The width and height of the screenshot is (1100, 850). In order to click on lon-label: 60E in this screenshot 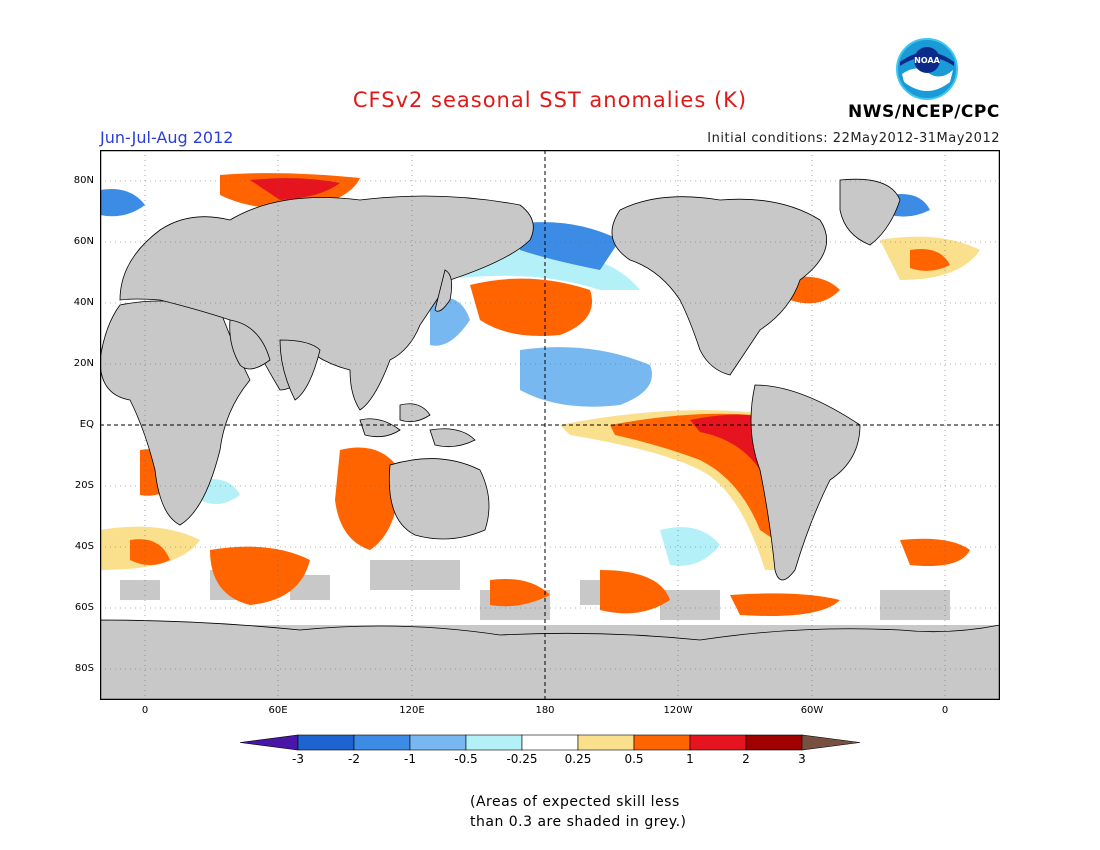, I will do `click(278, 710)`.